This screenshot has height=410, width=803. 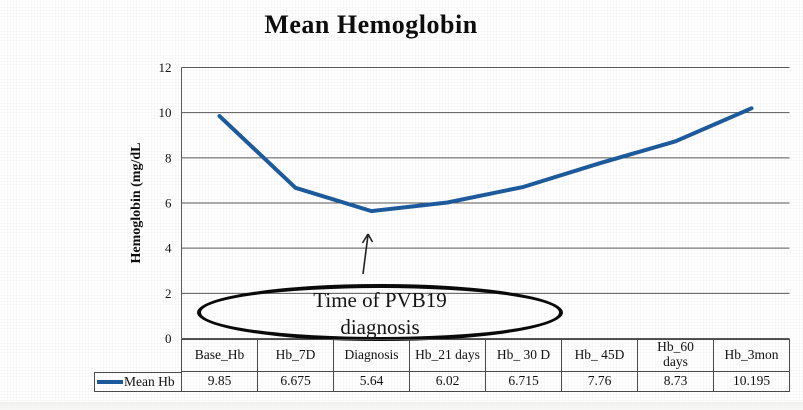 I want to click on legend-cell: Mean Hb, so click(x=138, y=381).